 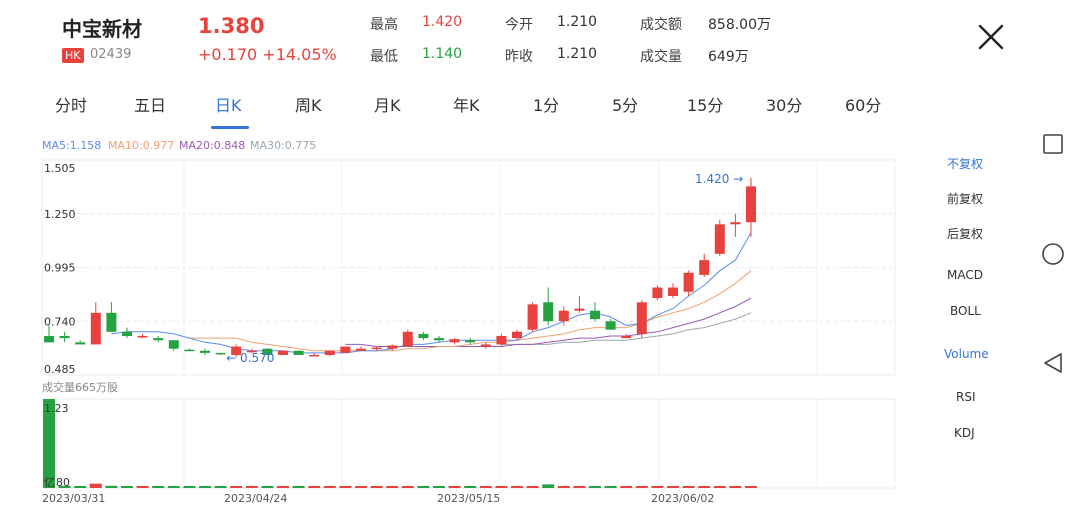 I want to click on y-tick-label: 0.740, so click(x=60, y=321).